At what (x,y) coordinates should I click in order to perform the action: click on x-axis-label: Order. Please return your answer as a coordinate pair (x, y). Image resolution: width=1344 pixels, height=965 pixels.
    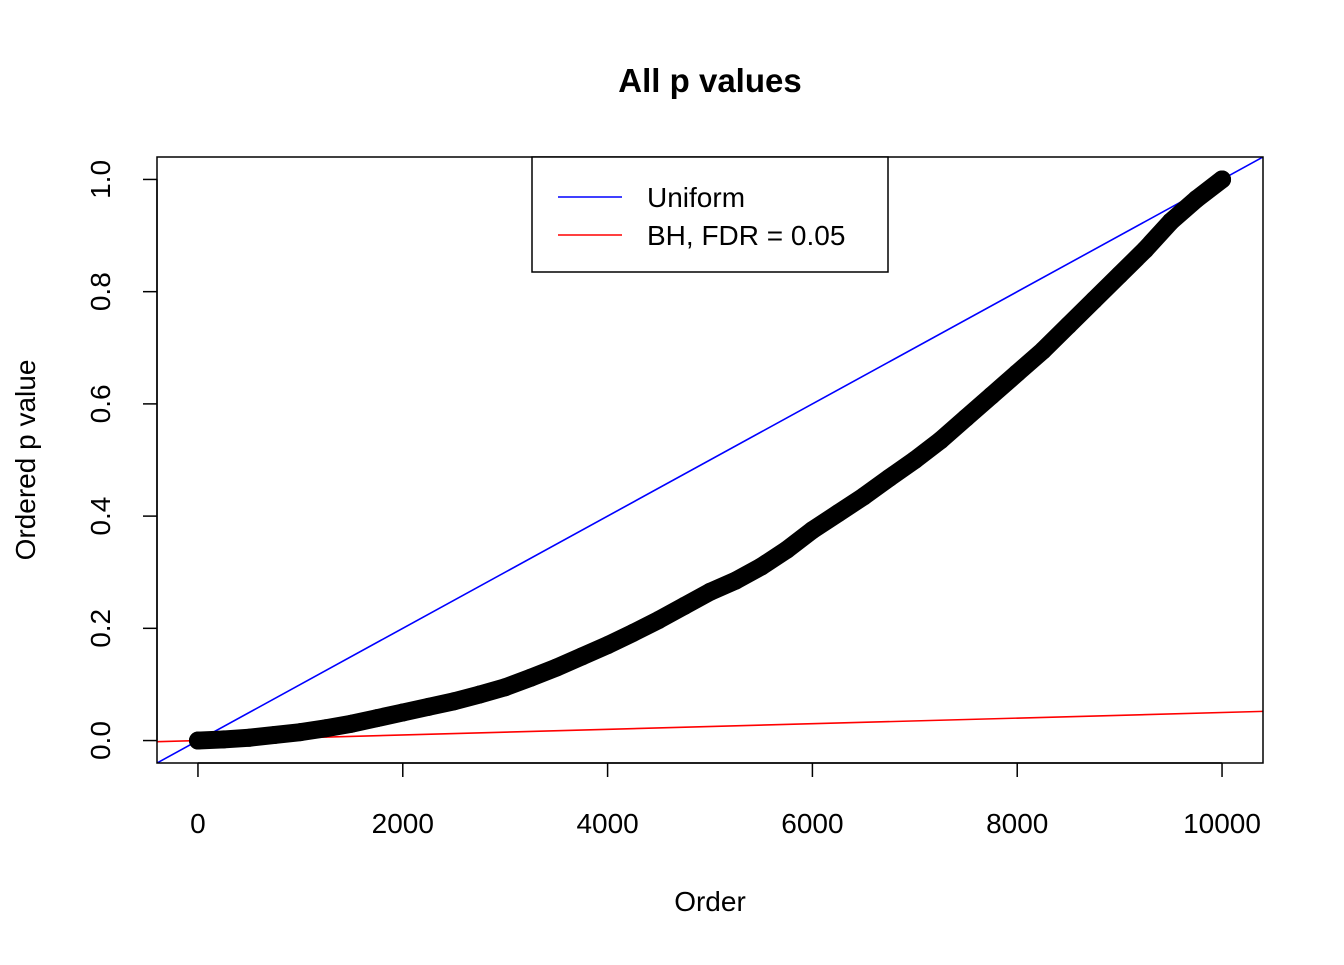
    Looking at the image, I should click on (710, 901).